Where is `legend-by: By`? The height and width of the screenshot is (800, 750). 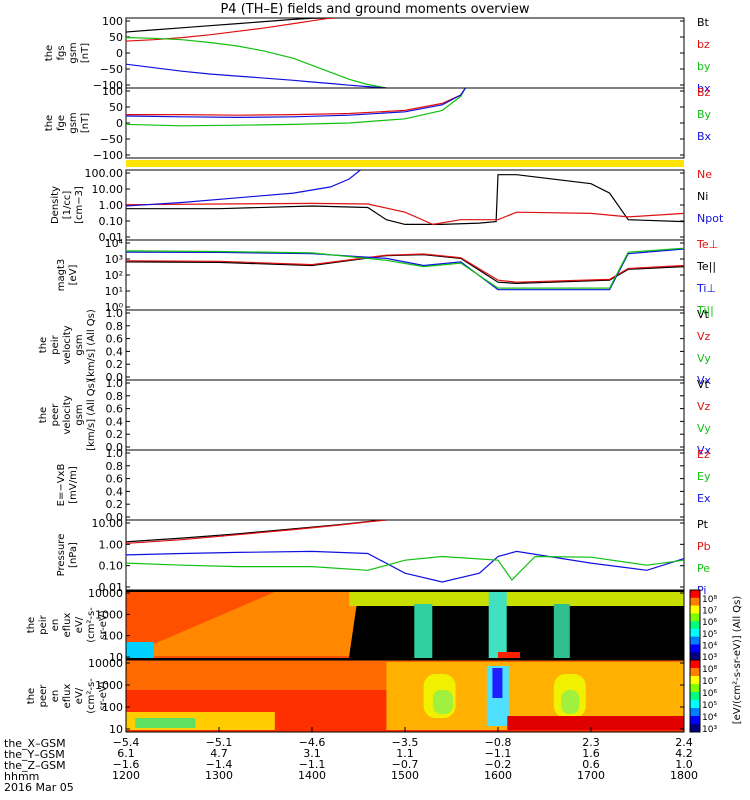 legend-by: By is located at coordinates (704, 114).